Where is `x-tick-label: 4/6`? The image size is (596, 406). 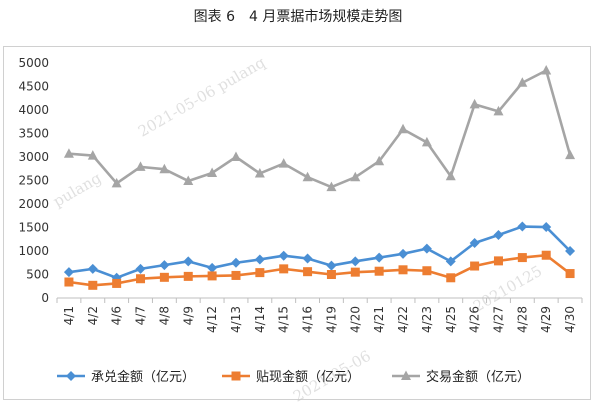
x-tick-label: 4/6 is located at coordinates (117, 315).